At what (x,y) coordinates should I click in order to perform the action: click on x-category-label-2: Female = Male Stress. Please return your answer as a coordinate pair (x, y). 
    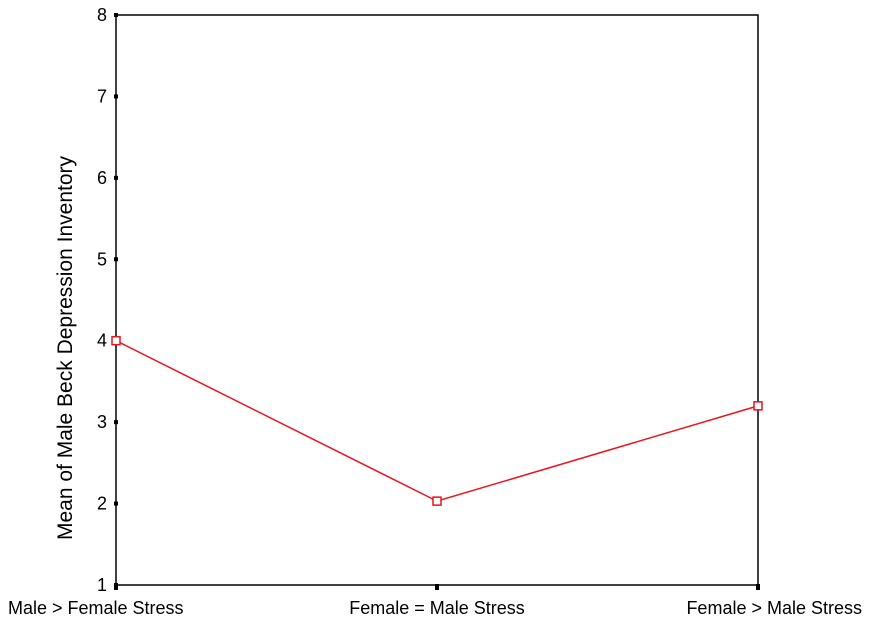
    Looking at the image, I should click on (437, 608).